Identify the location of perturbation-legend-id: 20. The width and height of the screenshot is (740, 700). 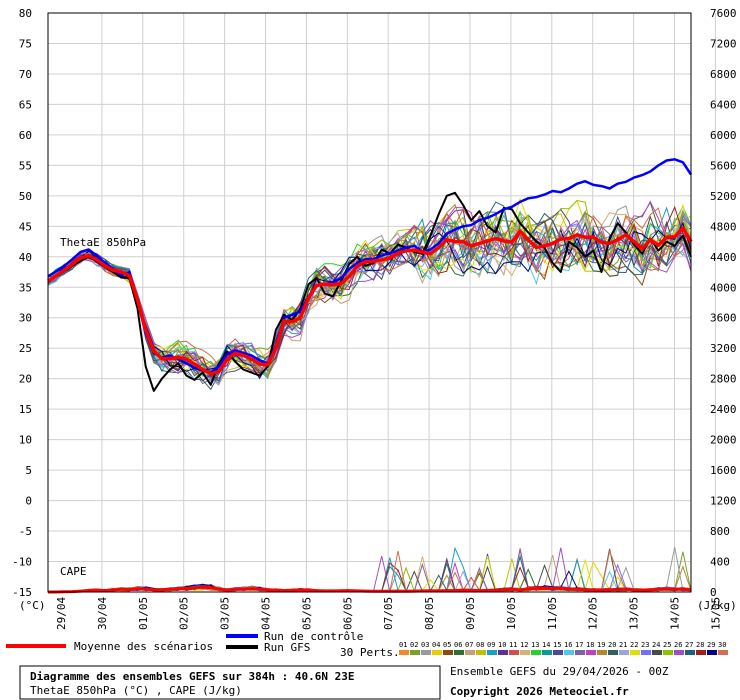
(612, 645).